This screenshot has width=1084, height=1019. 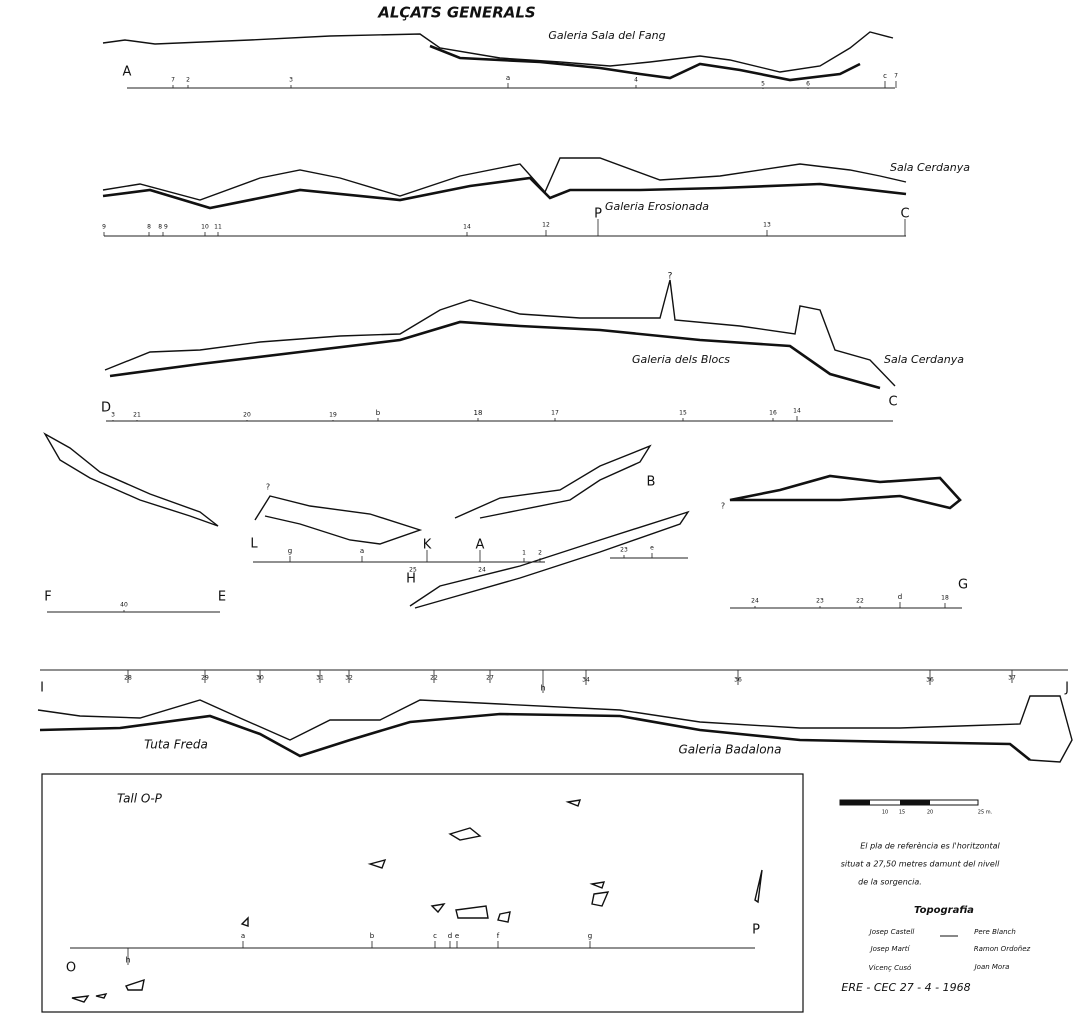 What do you see at coordinates (498, 936) in the screenshot?
I see `label: f` at bounding box center [498, 936].